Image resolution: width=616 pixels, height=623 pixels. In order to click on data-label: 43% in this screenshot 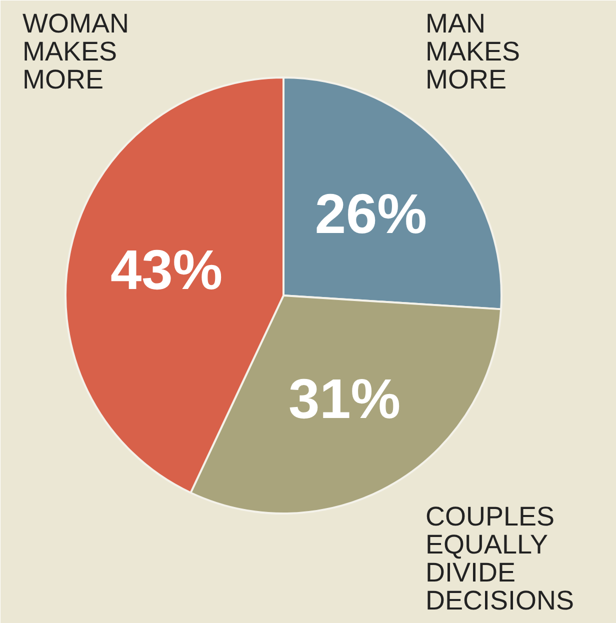, I will do `click(166, 269)`.